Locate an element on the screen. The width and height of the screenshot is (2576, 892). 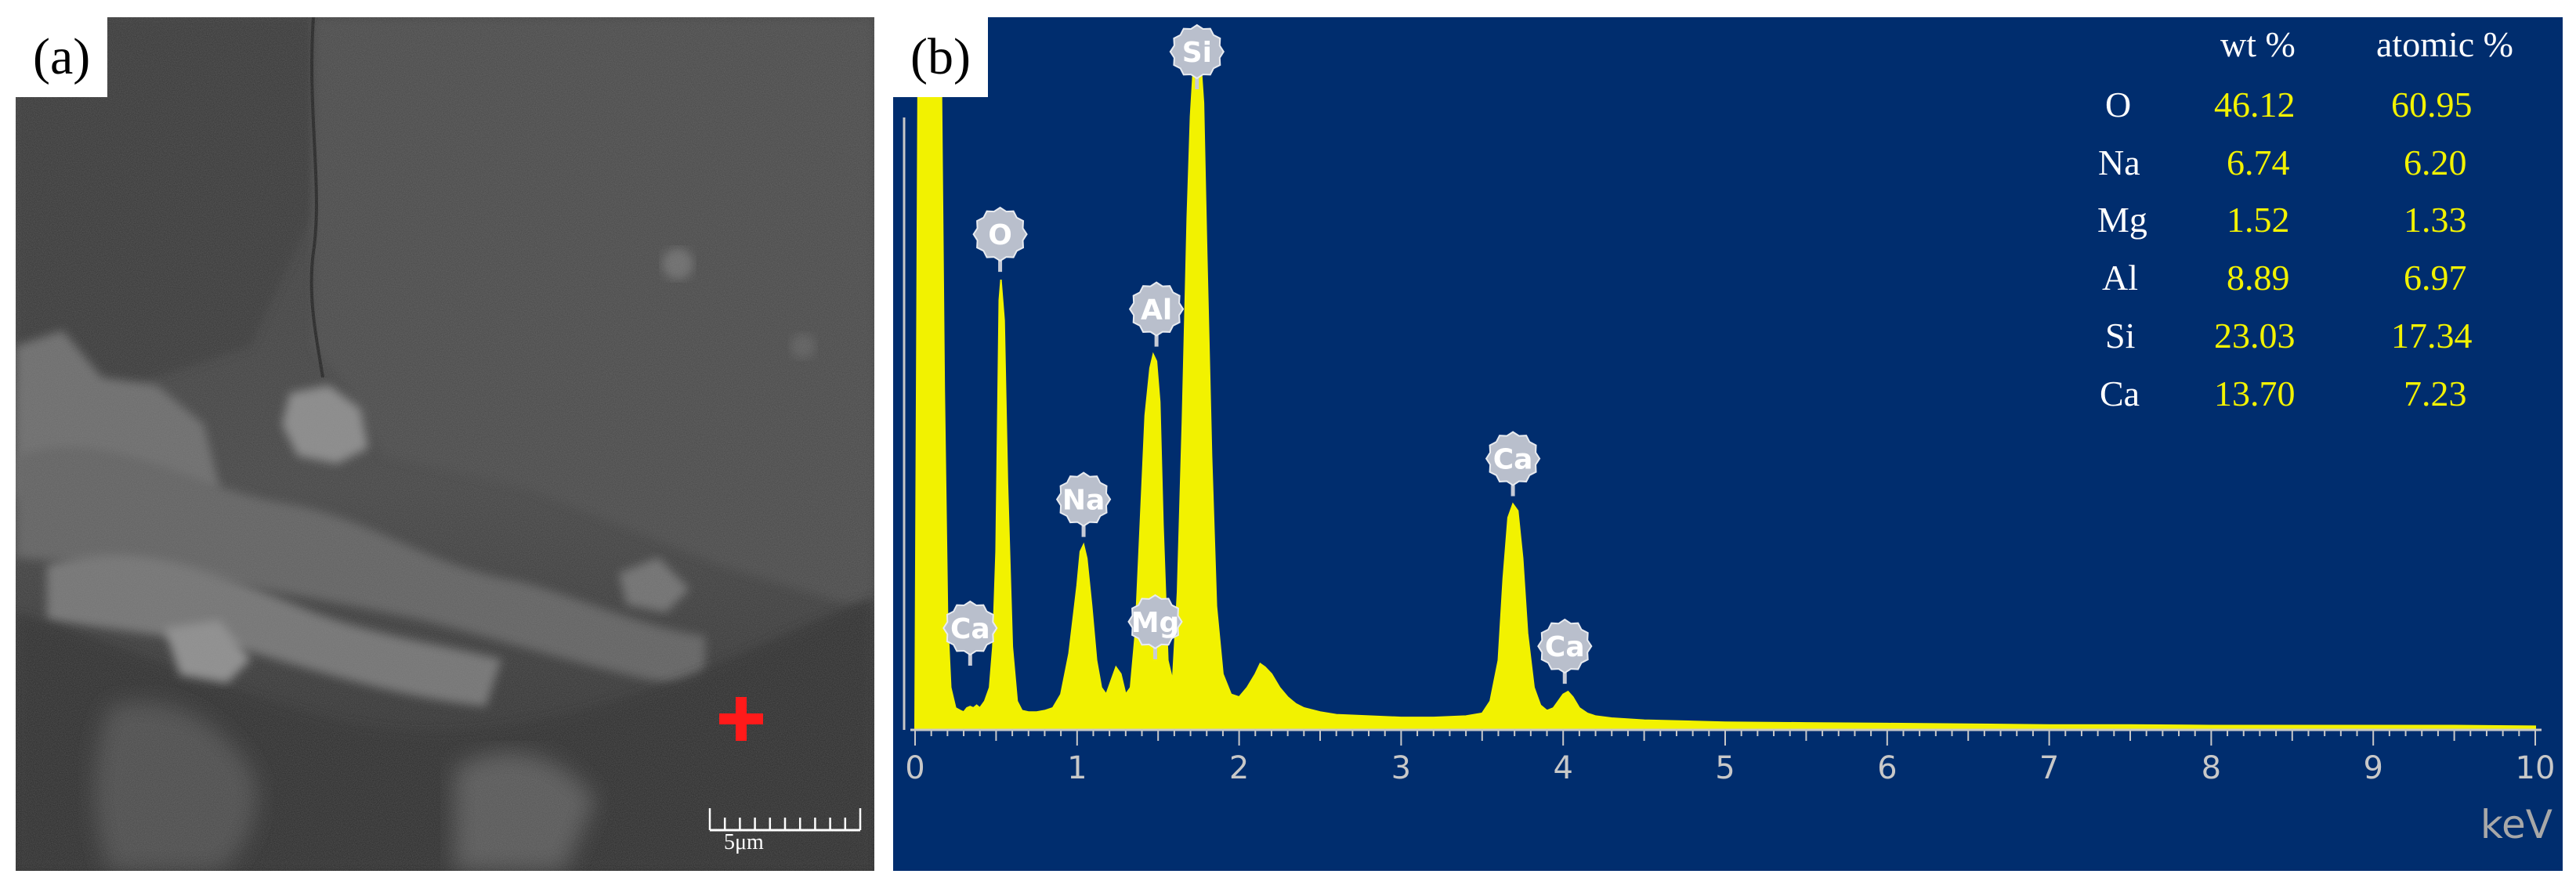
x-tick-label: 3 is located at coordinates (1401, 768).